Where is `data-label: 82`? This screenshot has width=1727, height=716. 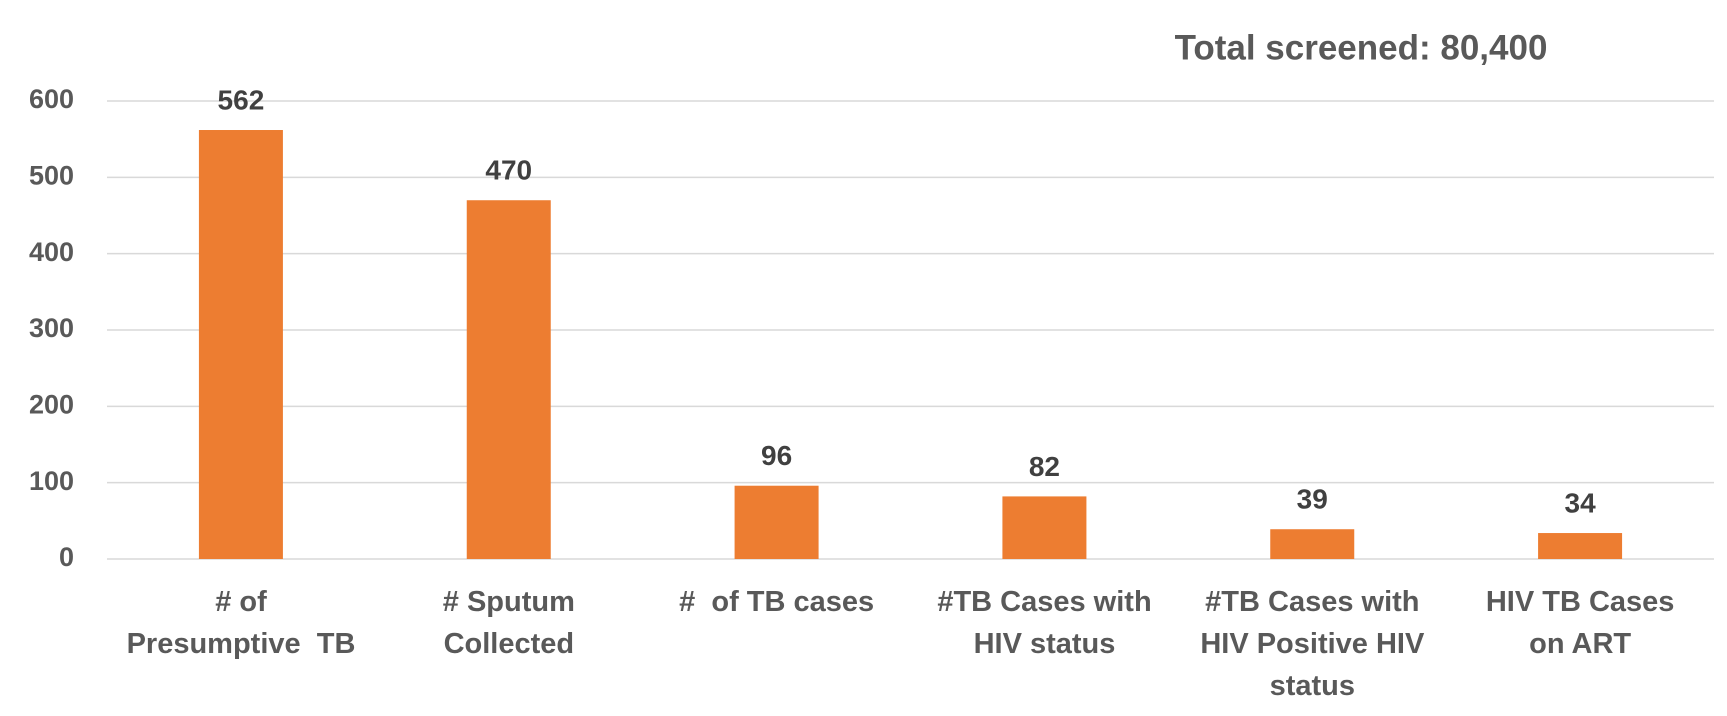 data-label: 82 is located at coordinates (1044, 466).